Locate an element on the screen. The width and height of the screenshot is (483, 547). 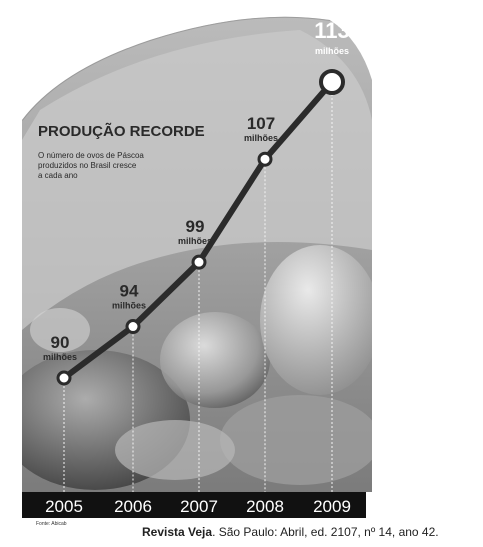
data-point-2005 is located at coordinates (64, 378).